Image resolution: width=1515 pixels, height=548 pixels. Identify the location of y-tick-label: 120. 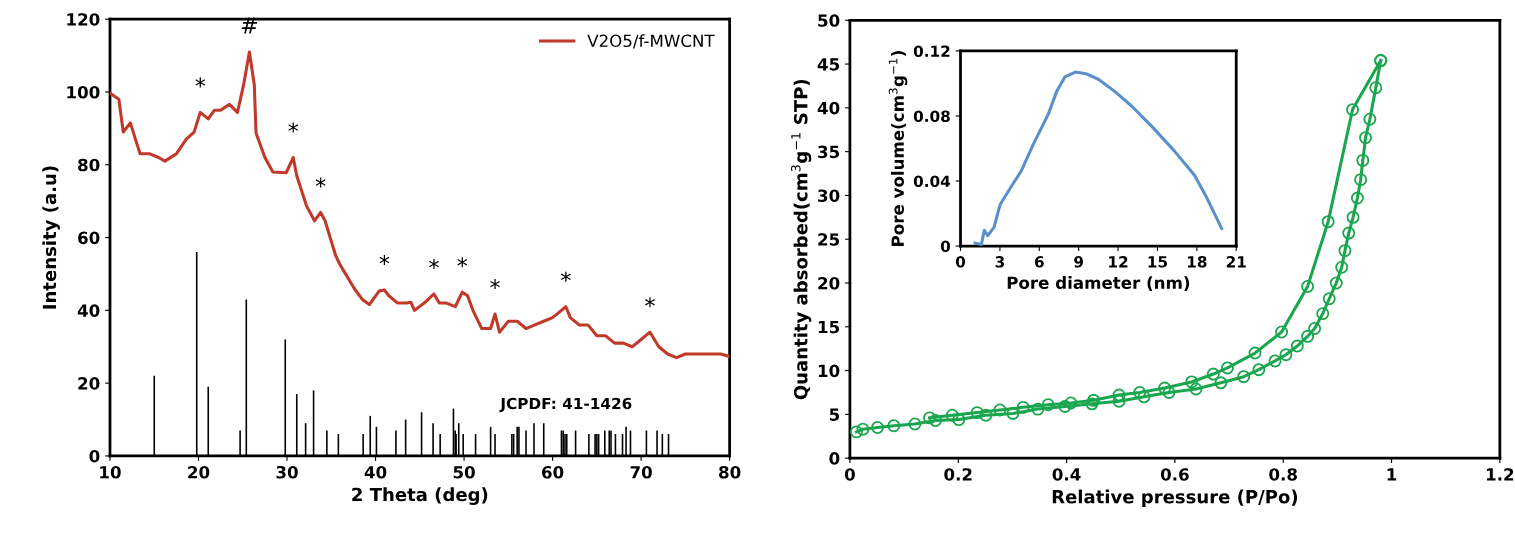
(83, 19).